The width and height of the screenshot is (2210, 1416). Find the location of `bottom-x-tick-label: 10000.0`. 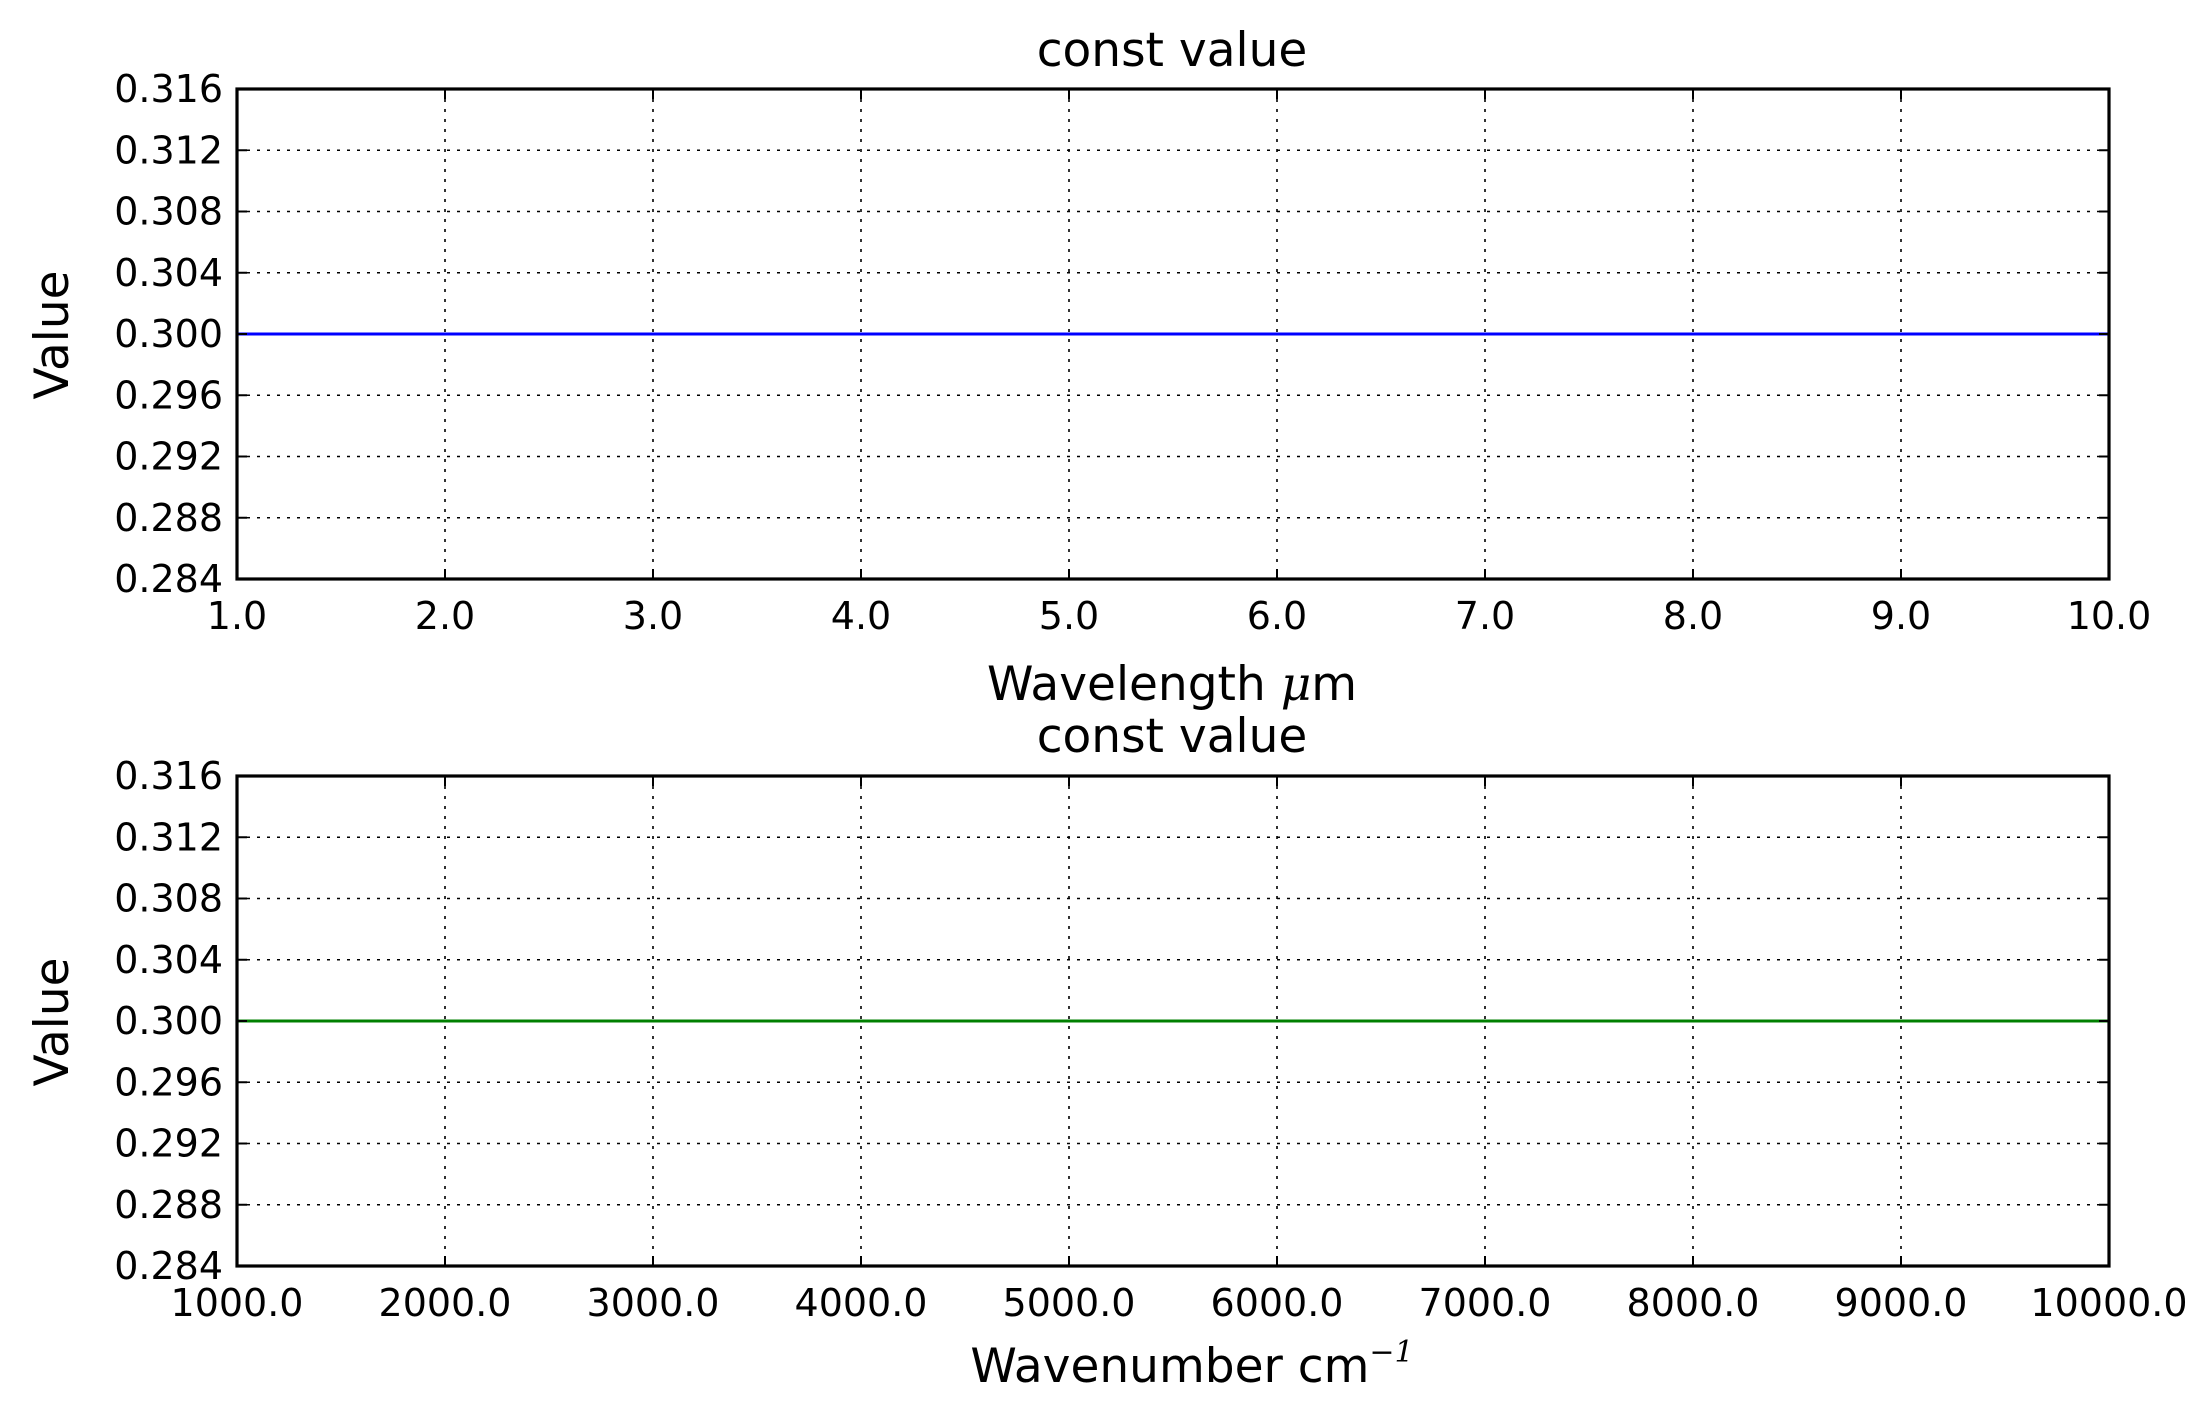

bottom-x-tick-label: 10000.0 is located at coordinates (2108, 1303).